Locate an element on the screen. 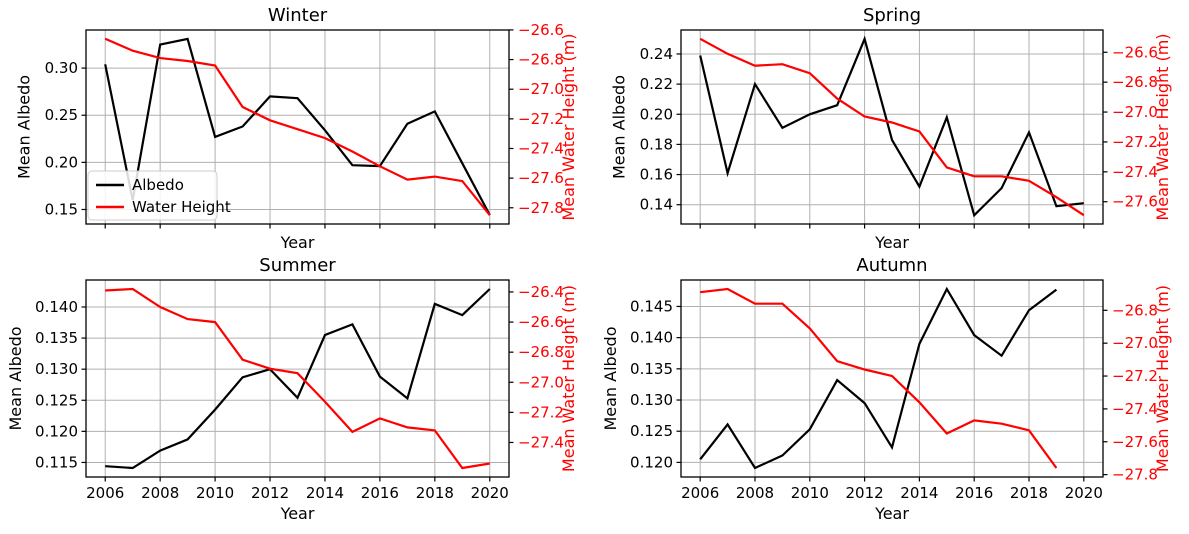 The height and width of the screenshot is (534, 1189). y-tick-label-left: 0.24 is located at coordinates (656, 54).